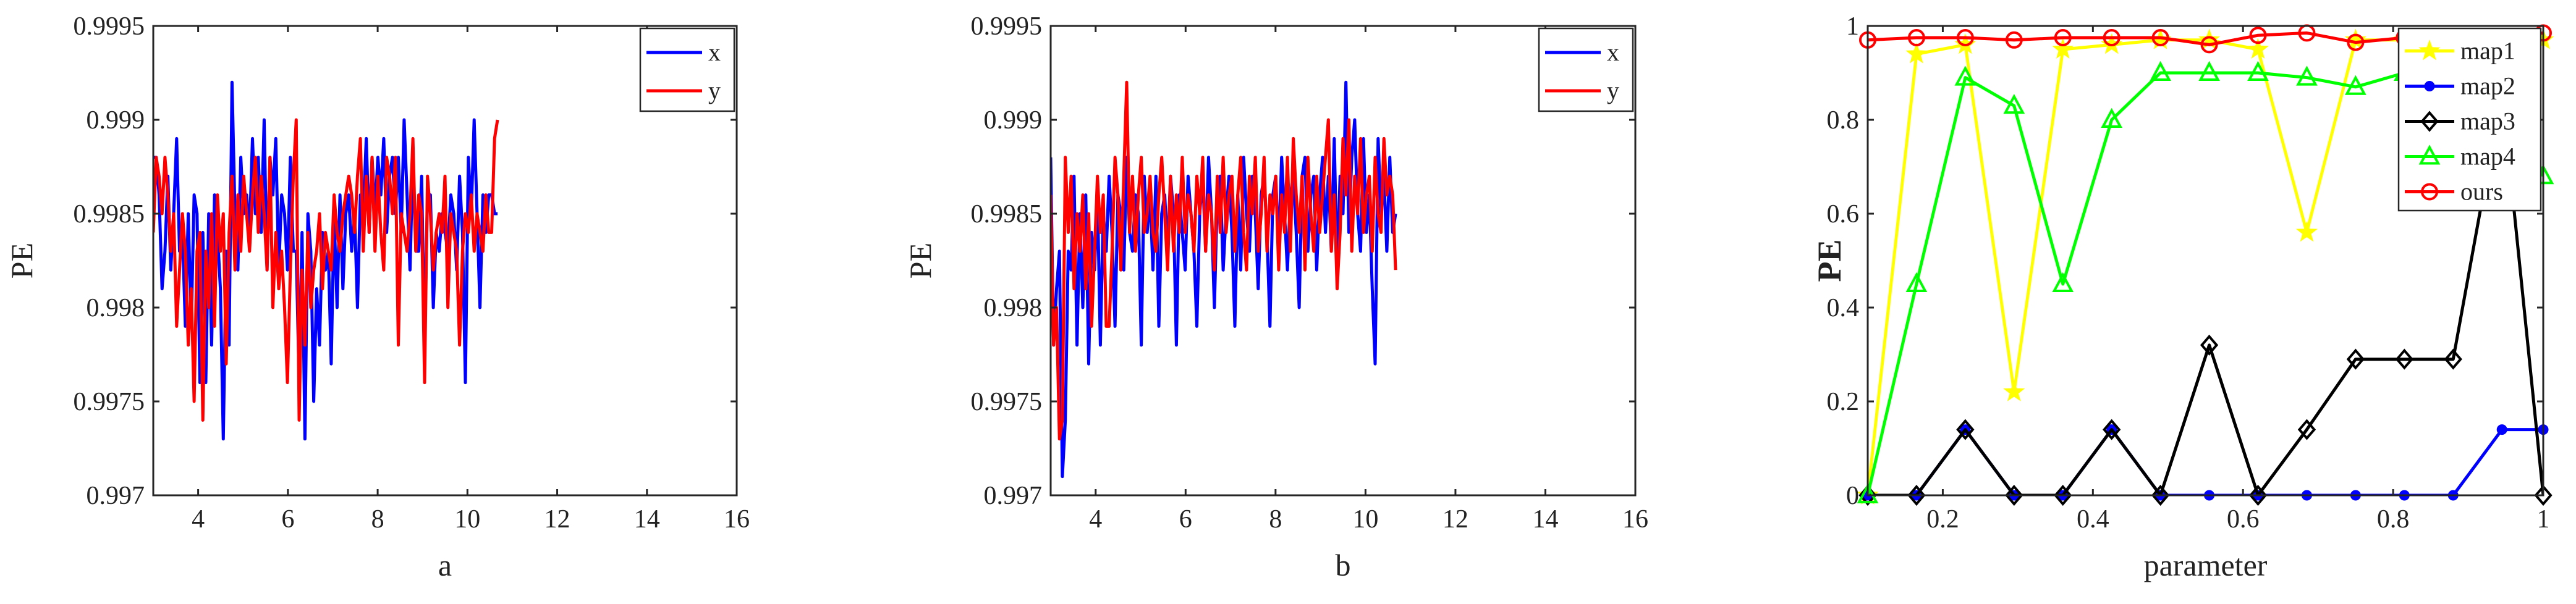 This screenshot has height=604, width=2576. I want to click on legend-box, so click(687, 69).